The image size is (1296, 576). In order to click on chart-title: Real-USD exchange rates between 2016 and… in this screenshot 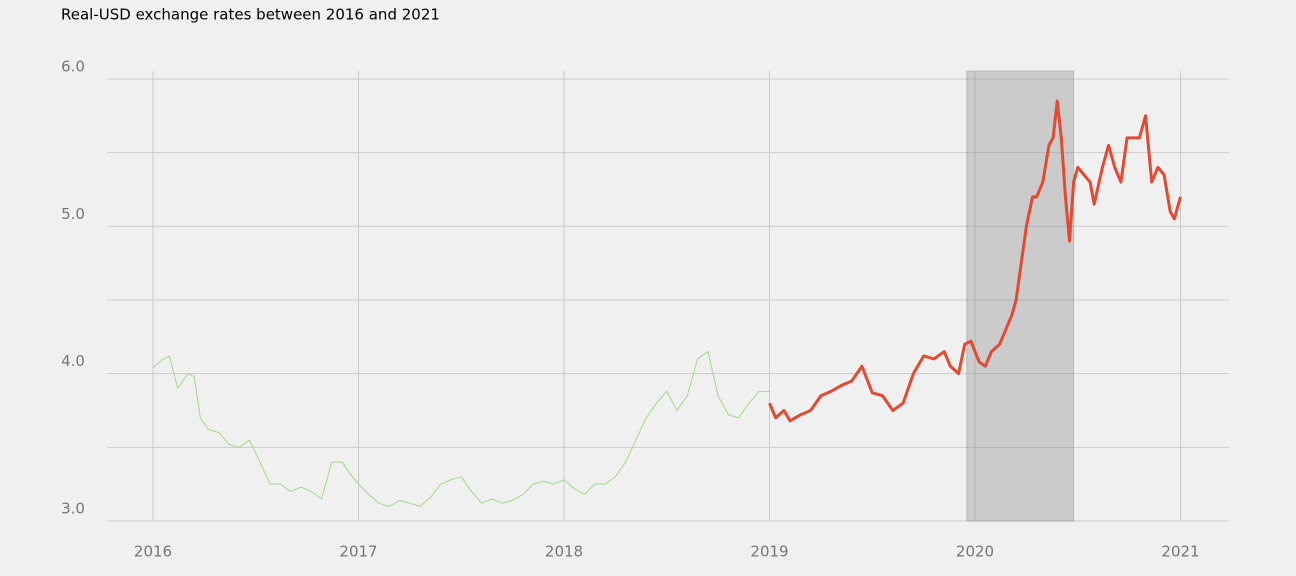, I will do `click(250, 15)`.